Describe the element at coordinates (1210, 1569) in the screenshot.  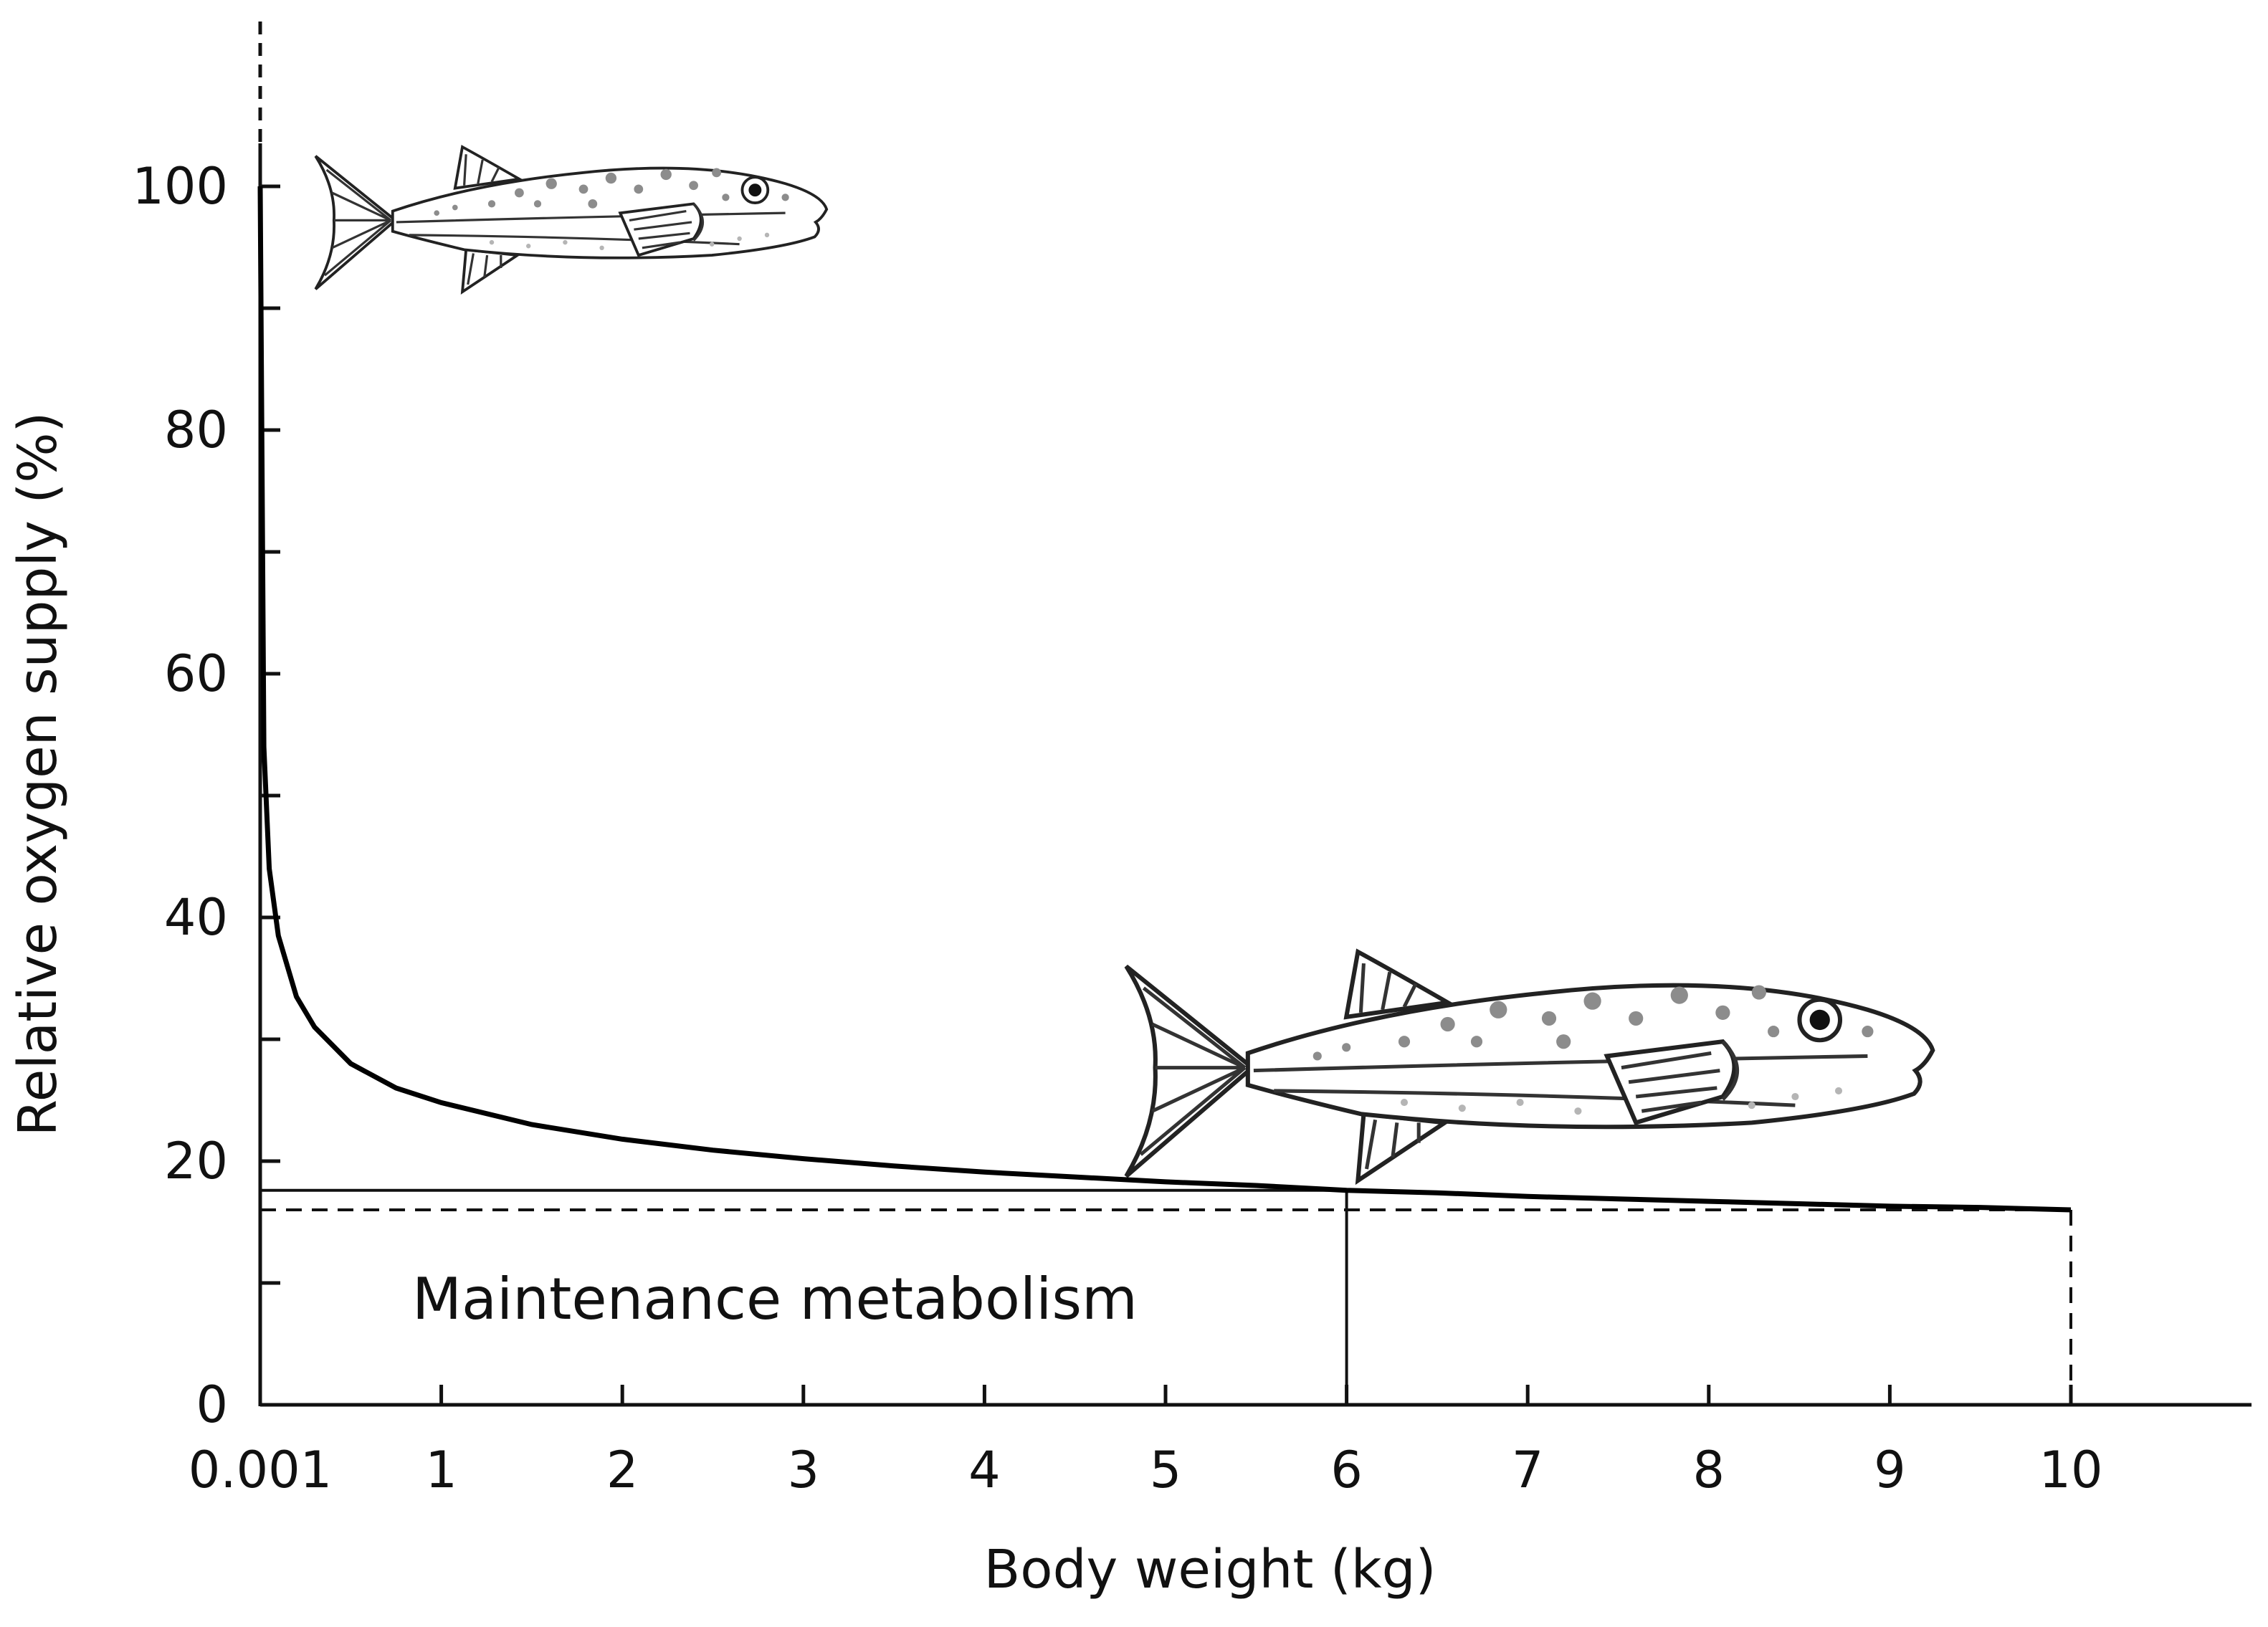
I see `x-axis-title: Body weight (kg)` at that location.